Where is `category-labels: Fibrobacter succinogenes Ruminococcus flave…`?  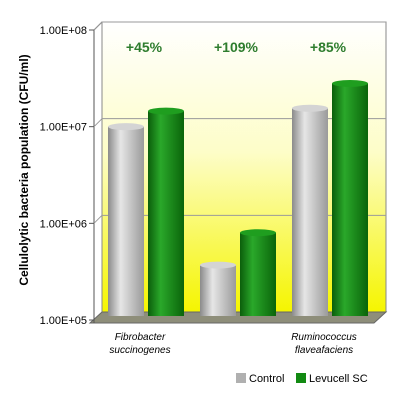
category-labels: Fibrobacter succinogenes Ruminococcus flave… is located at coordinates (232, 344).